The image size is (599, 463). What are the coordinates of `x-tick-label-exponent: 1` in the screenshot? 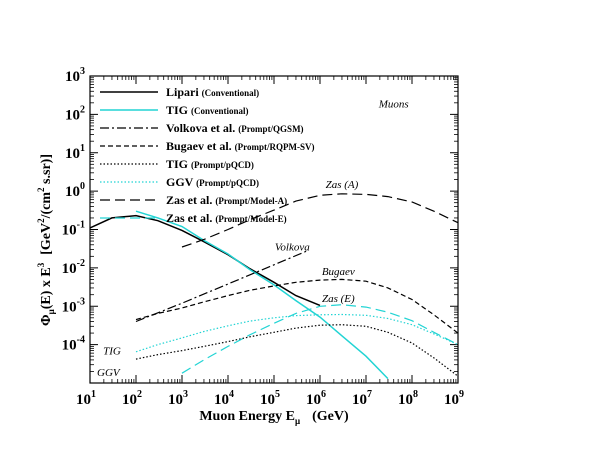 It's located at (93, 394).